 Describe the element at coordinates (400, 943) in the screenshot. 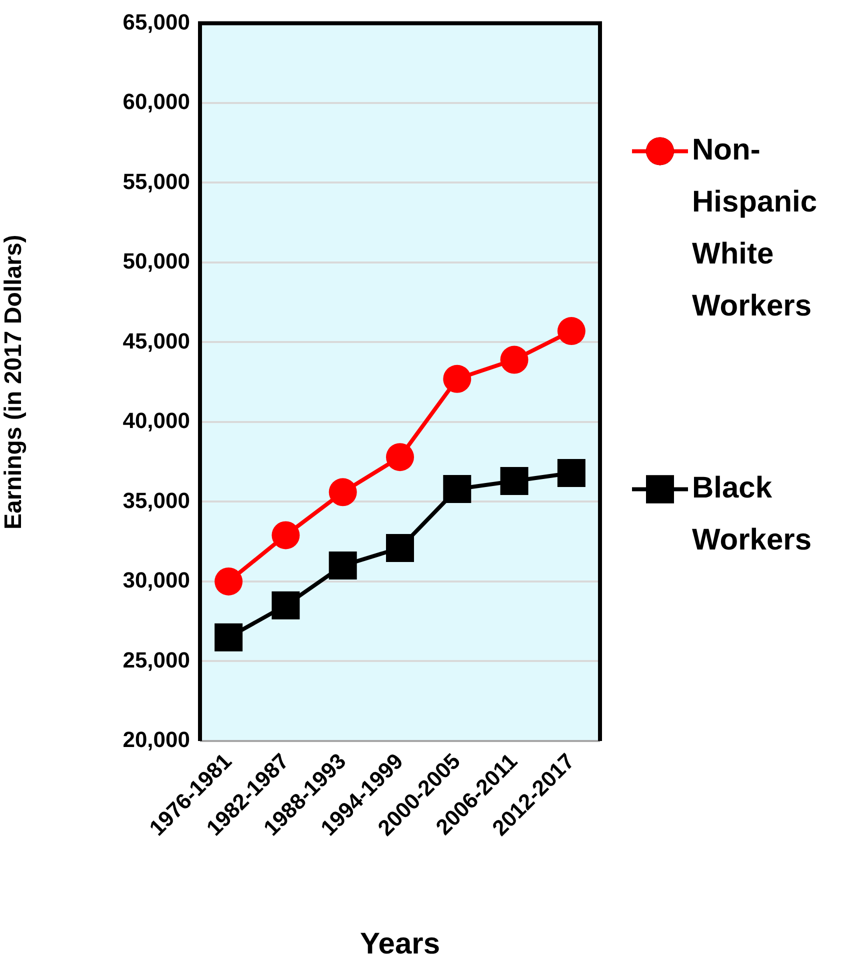

I see `x-axis-title: Years` at that location.